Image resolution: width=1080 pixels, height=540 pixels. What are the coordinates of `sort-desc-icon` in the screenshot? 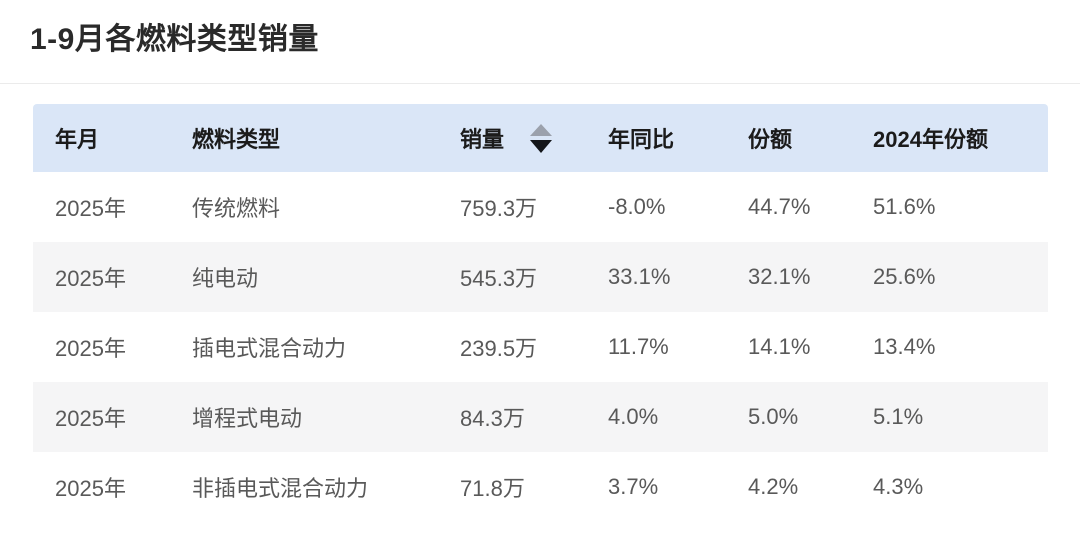 It's located at (541, 146).